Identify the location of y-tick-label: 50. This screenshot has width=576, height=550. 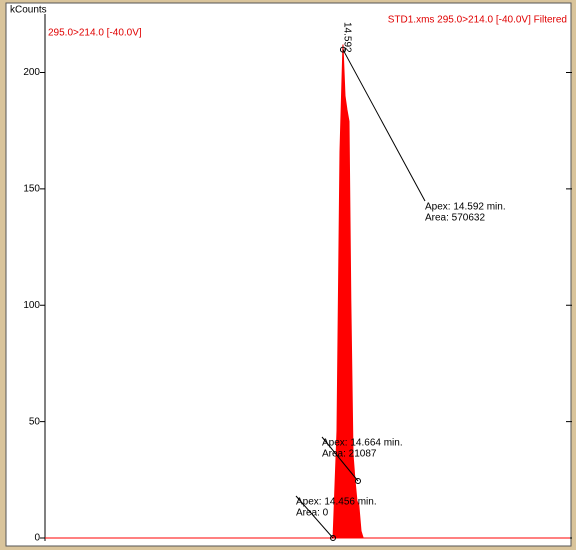
(35, 421).